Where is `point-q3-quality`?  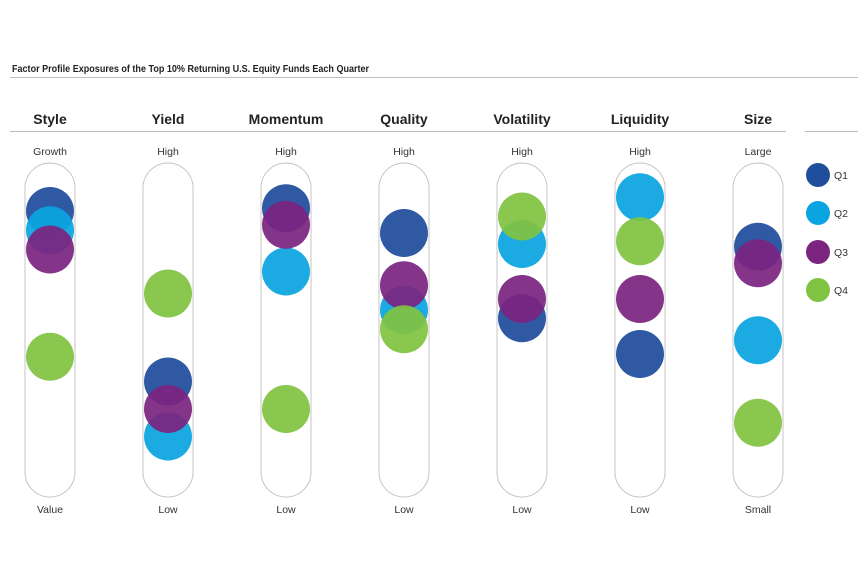
point-q3-quality is located at coordinates (404, 285).